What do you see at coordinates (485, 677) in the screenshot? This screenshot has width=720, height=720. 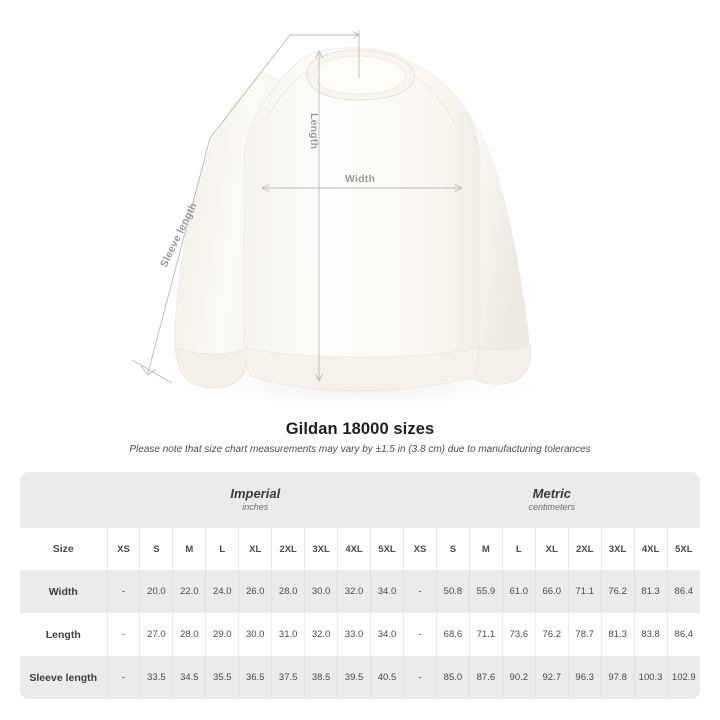 I see `cell-sleeve-metric-m: 87.6` at bounding box center [485, 677].